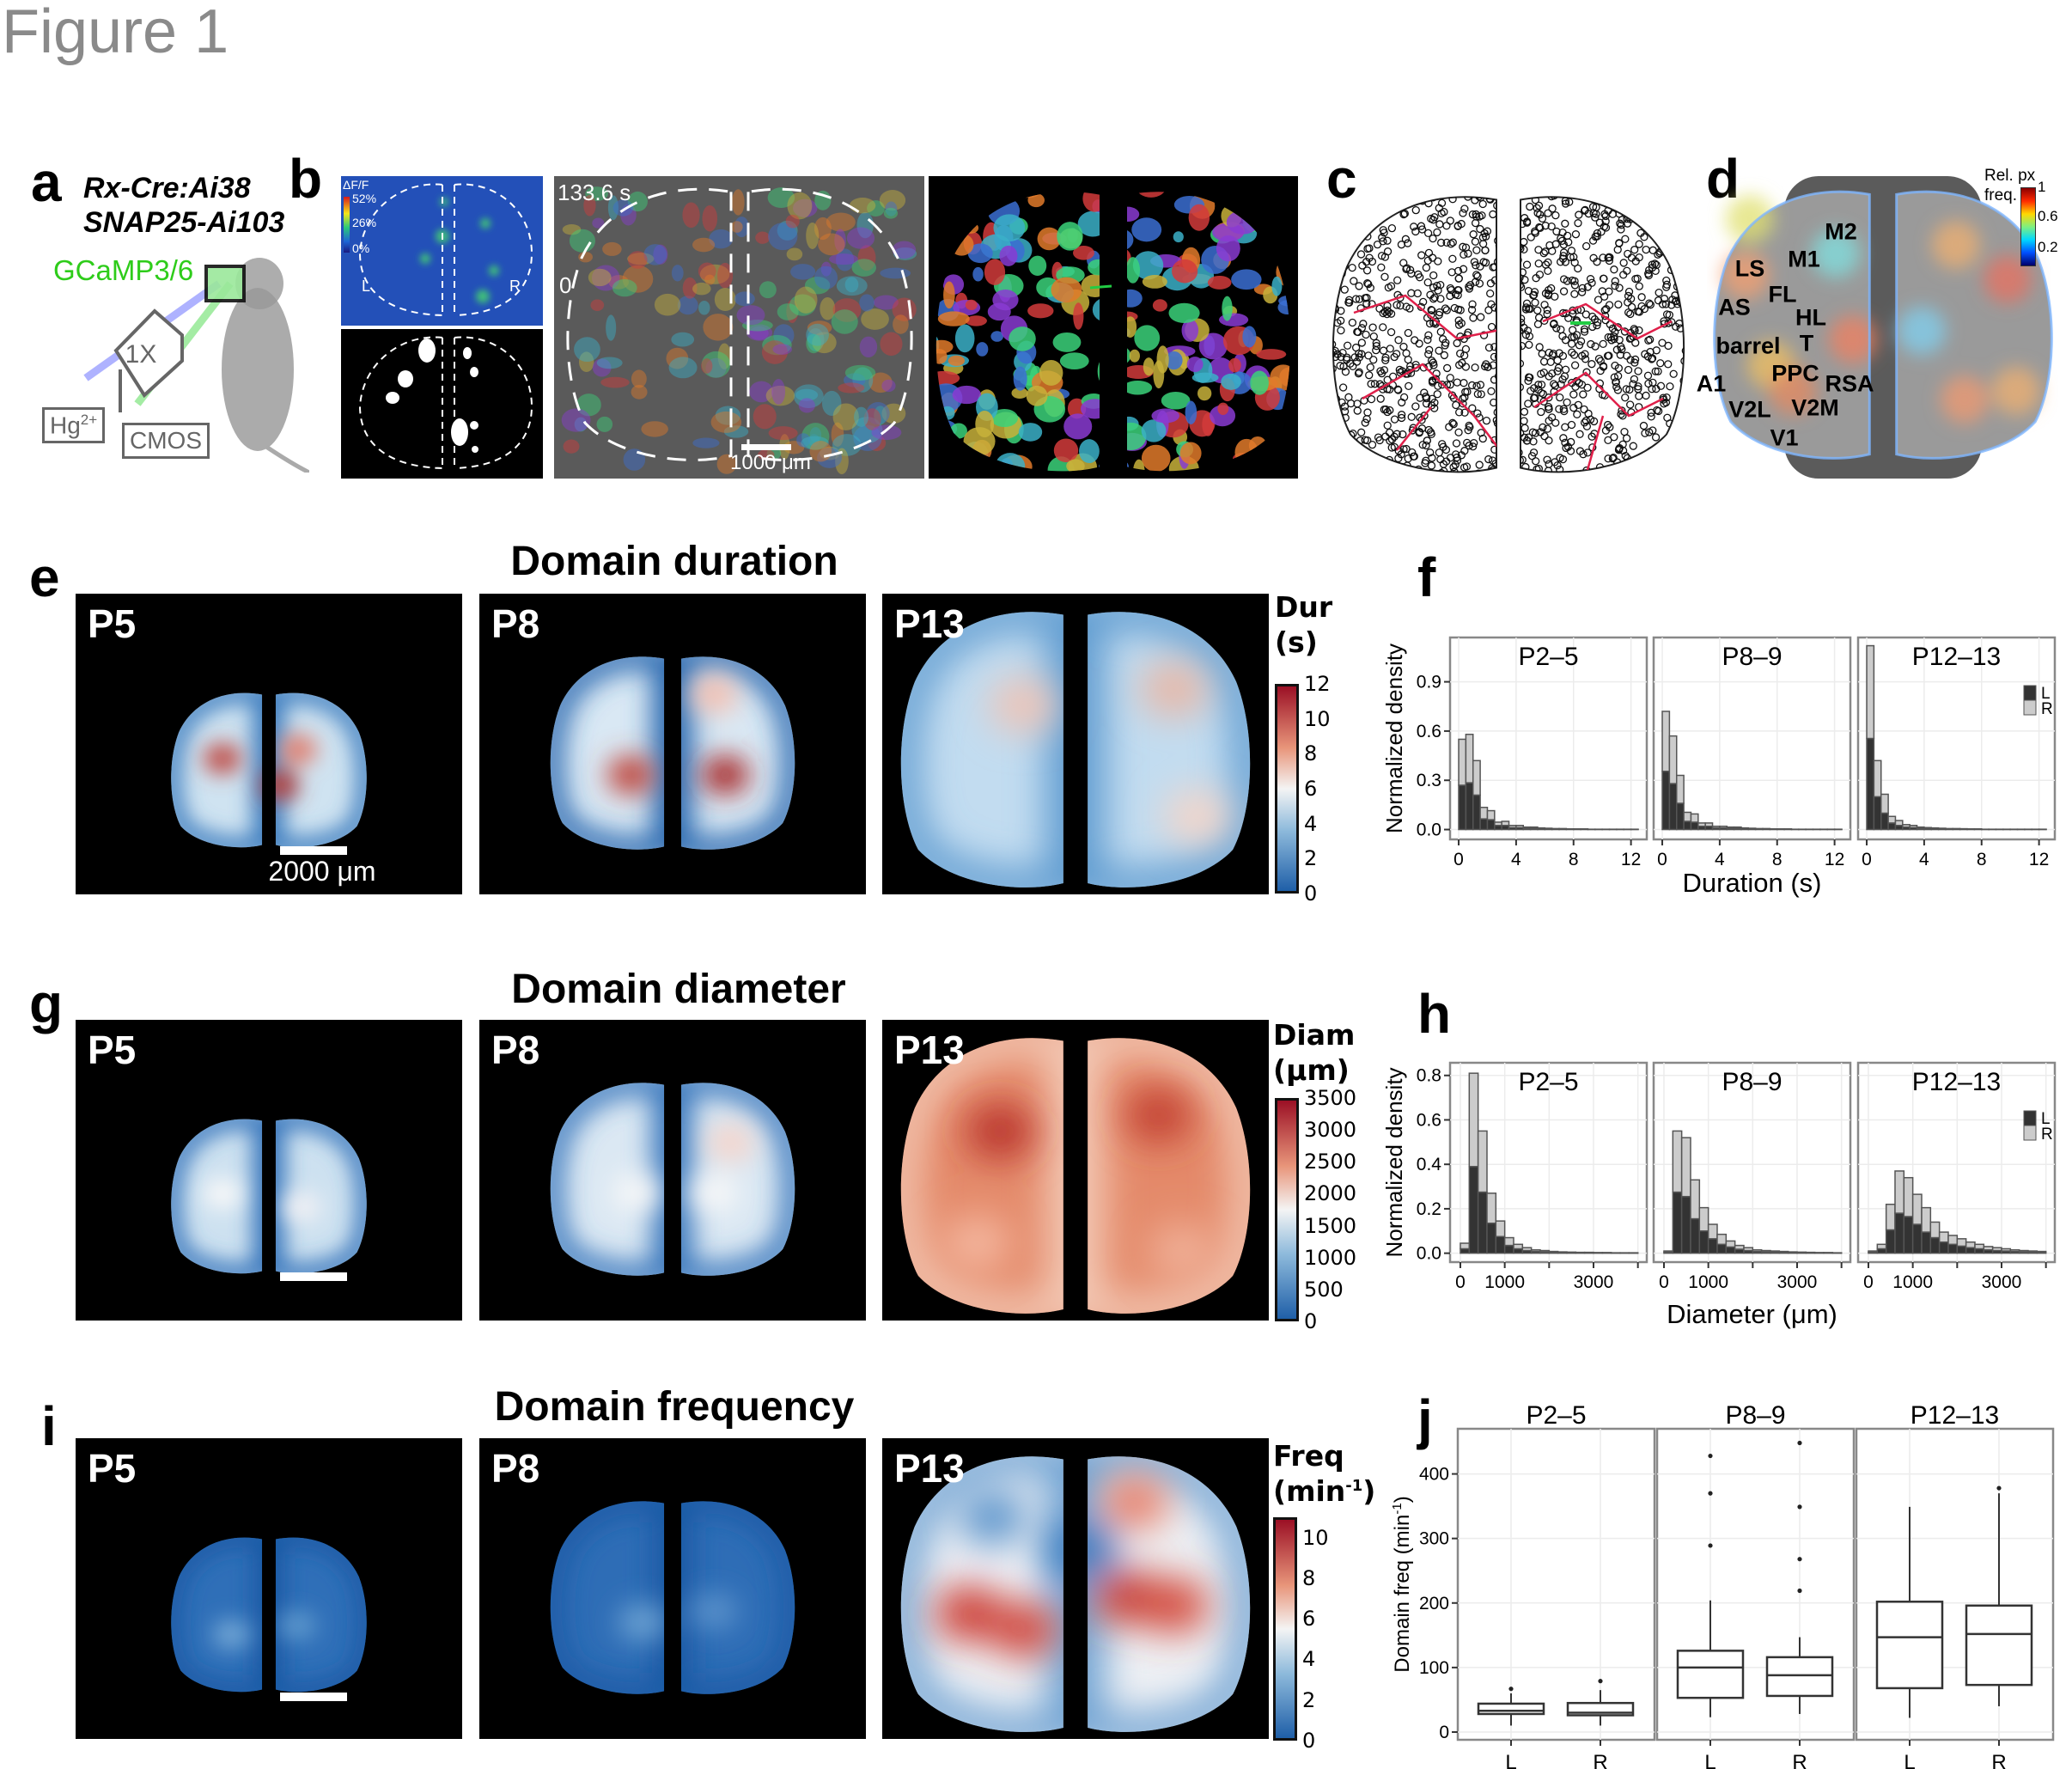 This screenshot has width=2072, height=1769. Describe the element at coordinates (262, 1200) in the screenshot. I see `hotspots` at that location.